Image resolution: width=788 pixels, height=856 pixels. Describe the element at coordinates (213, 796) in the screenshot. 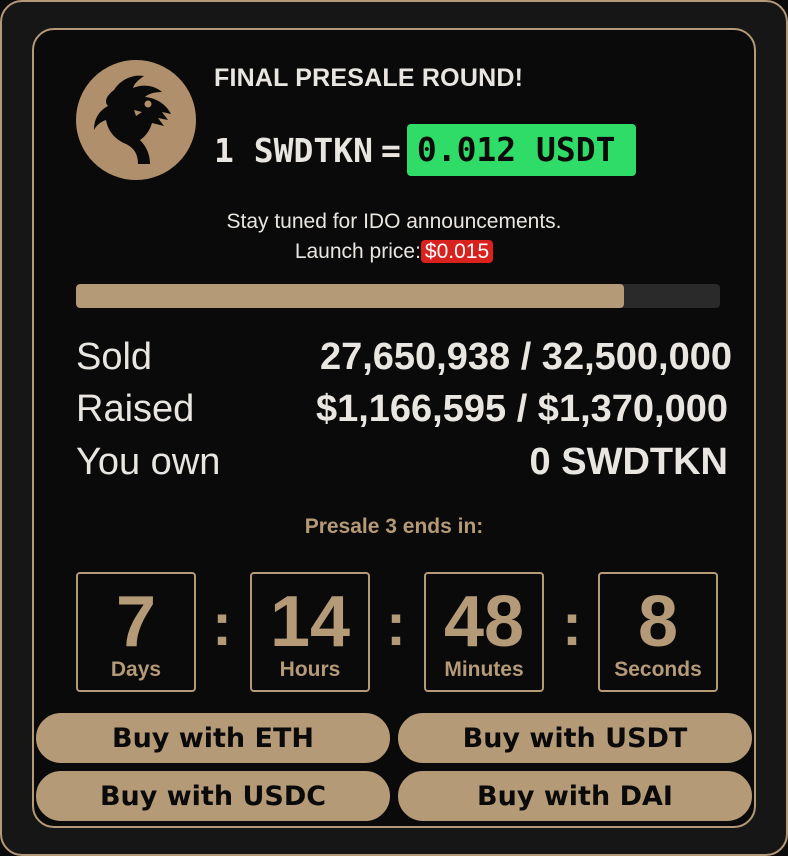

I see `buy-with-usdc-button: Buy with USDC` at that location.